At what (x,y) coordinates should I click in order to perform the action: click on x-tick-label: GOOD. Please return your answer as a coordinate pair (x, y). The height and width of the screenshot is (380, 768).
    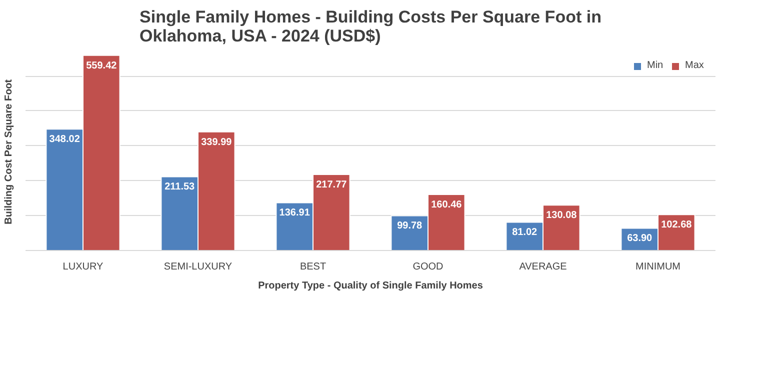
    Looking at the image, I should click on (428, 267).